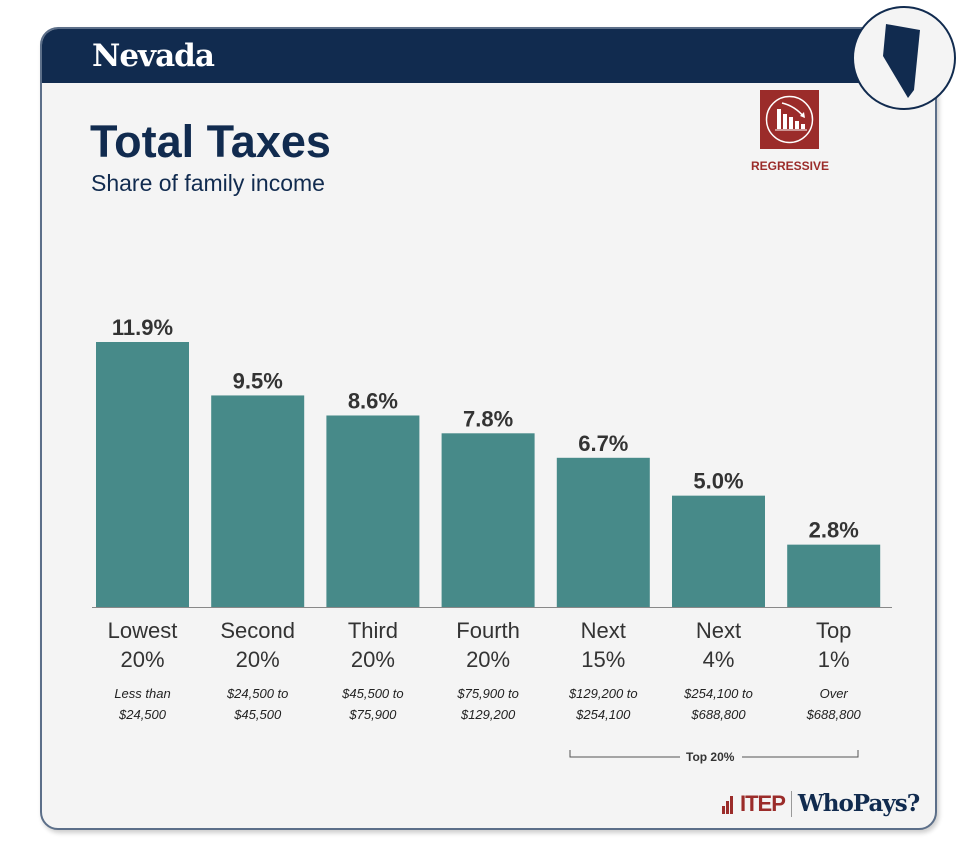 The width and height of the screenshot is (975, 858). I want to click on category-line: Second, so click(257, 630).